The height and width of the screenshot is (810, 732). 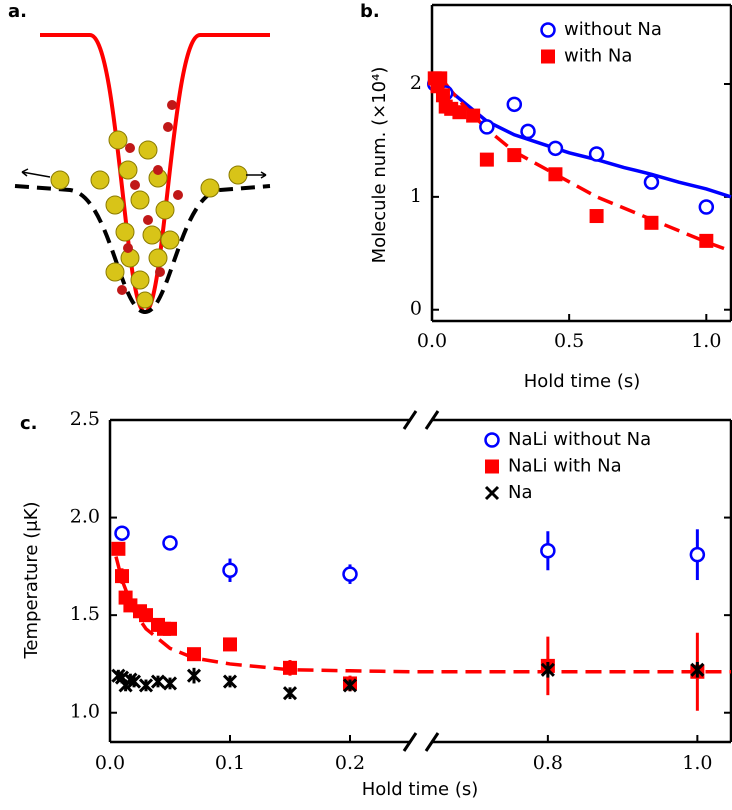 What do you see at coordinates (548, 763) in the screenshot?
I see `x-tick-label: 0.8` at bounding box center [548, 763].